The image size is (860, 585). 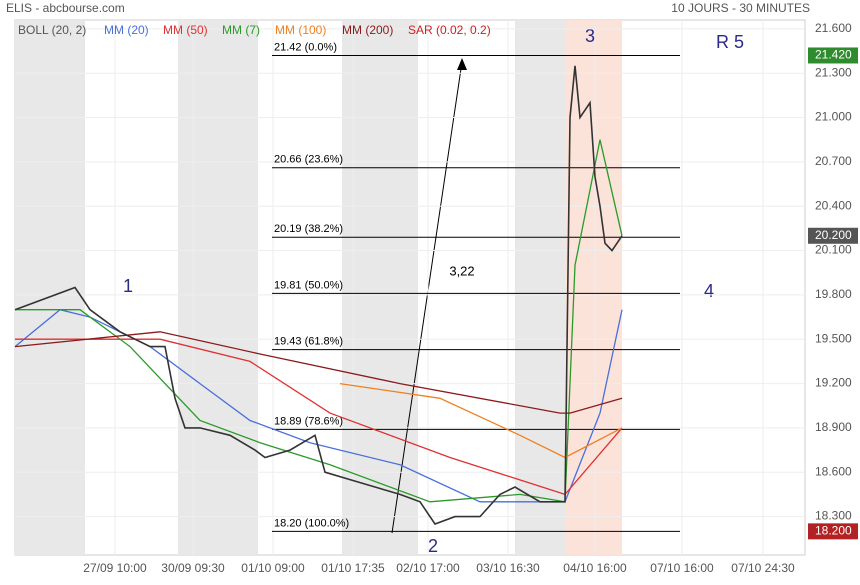 I want to click on annotation: 3,22, so click(x=461, y=270).